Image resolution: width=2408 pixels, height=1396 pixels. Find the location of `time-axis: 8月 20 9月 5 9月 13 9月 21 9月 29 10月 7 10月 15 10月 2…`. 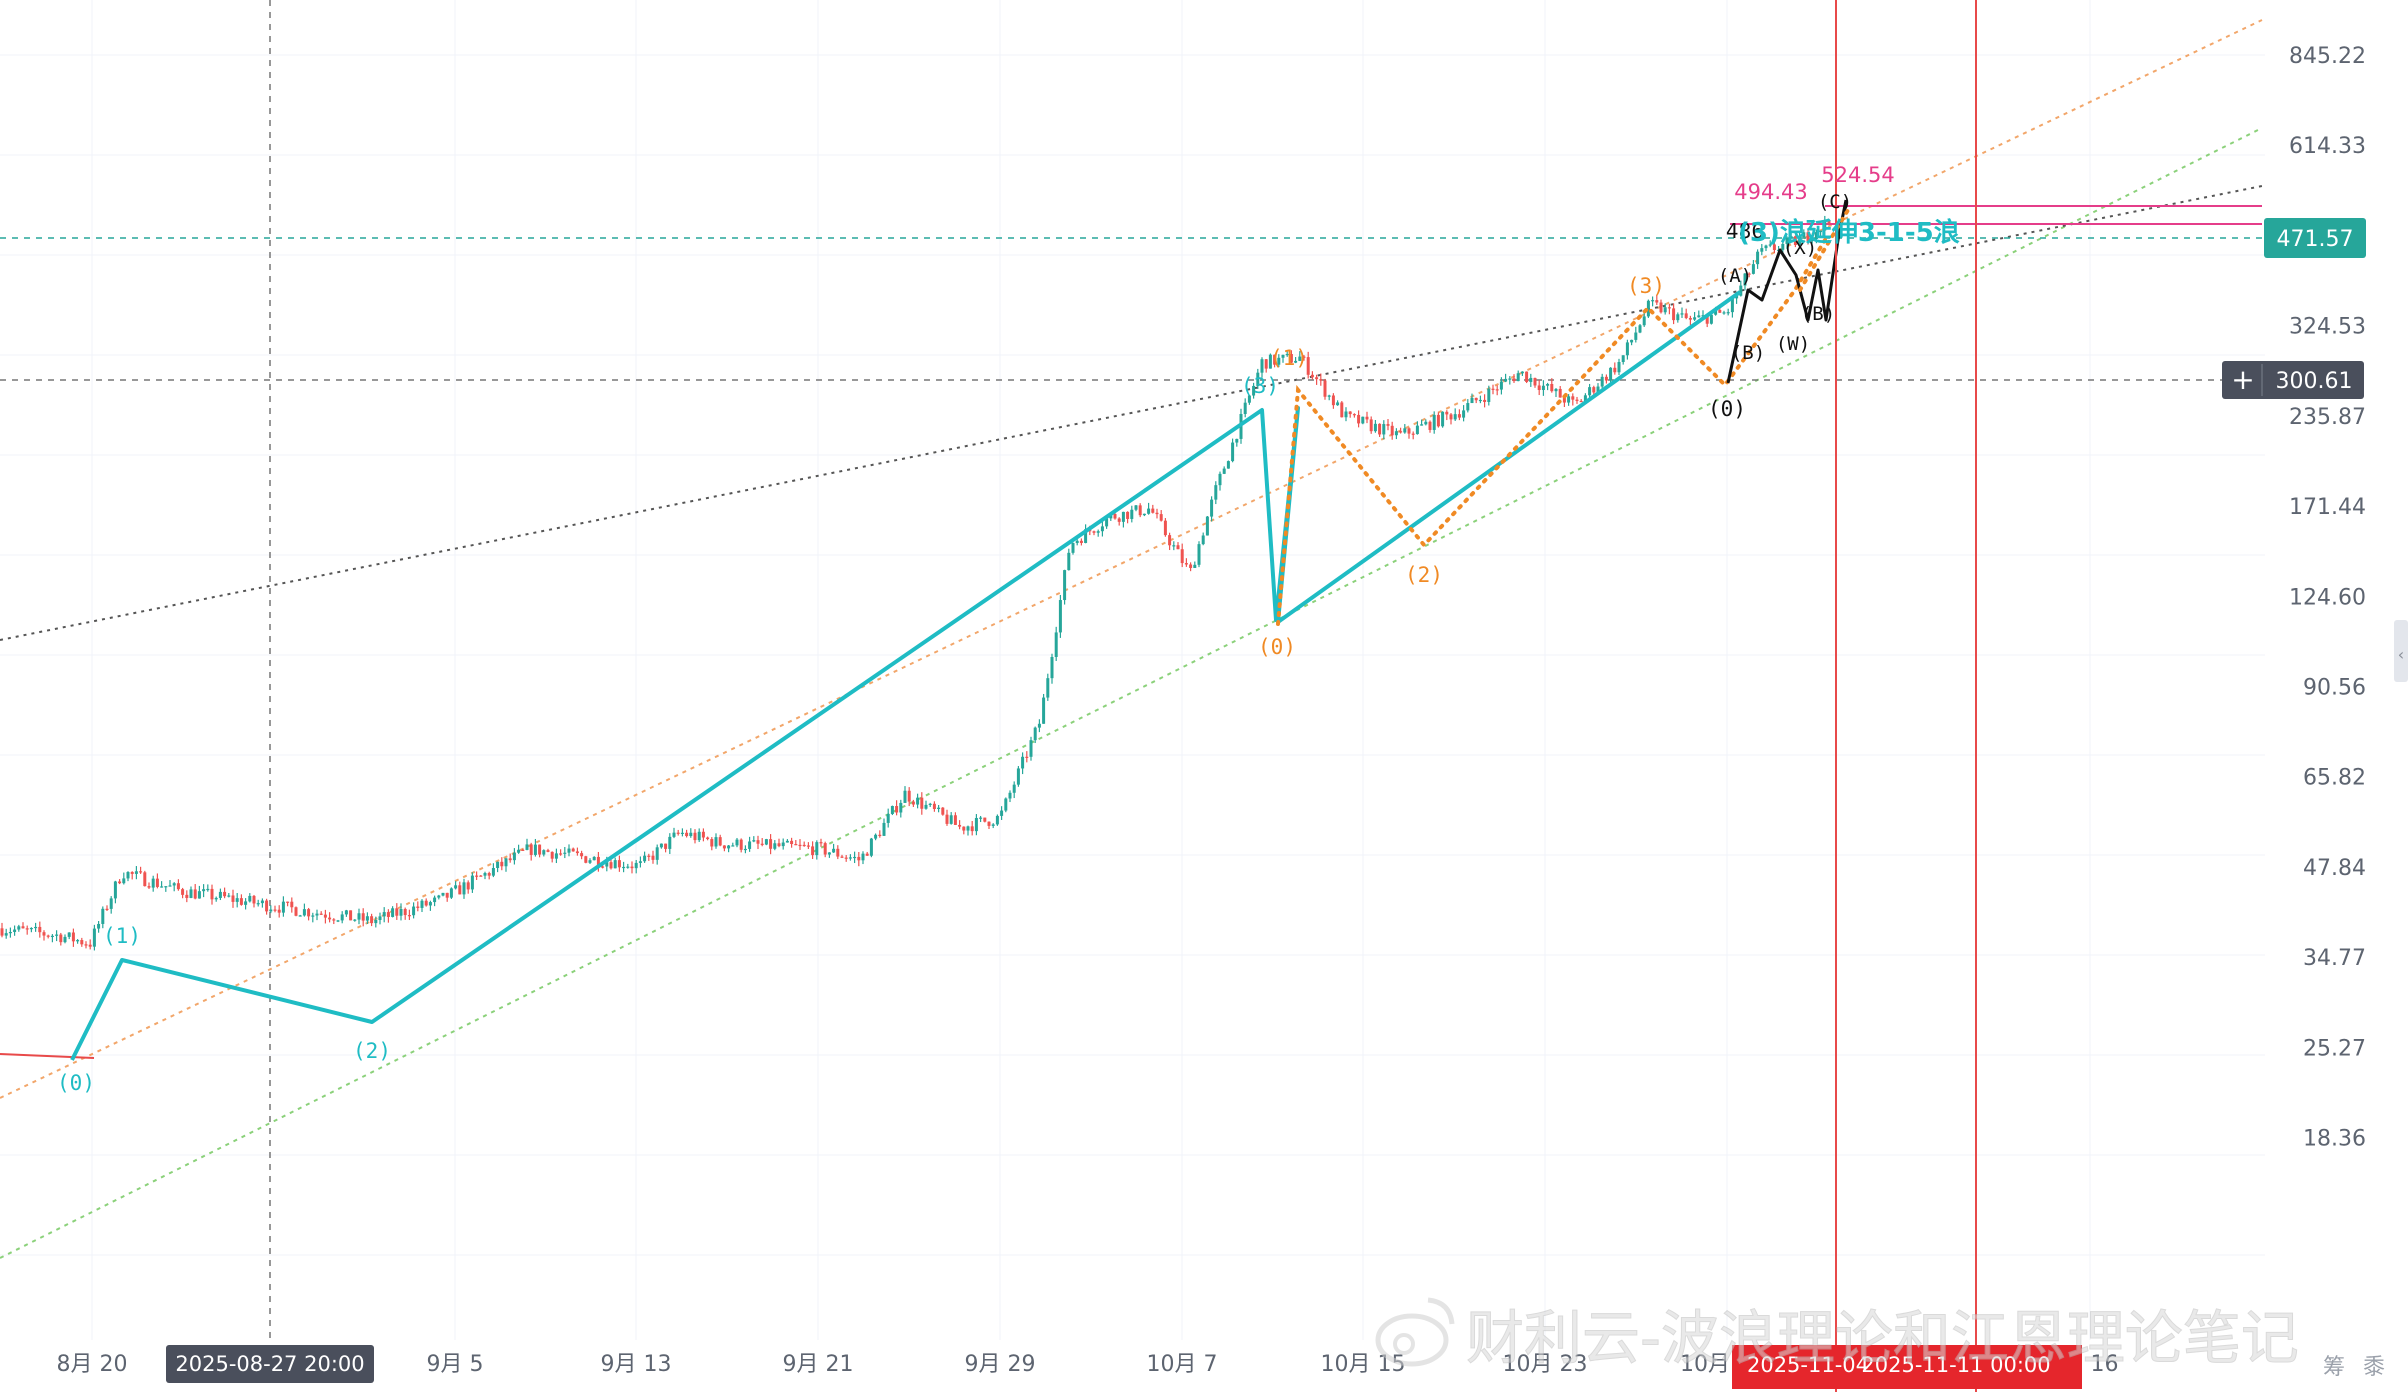

time-axis: 8月 20 9月 5 9月 13 9月 21 9月 29 10月 7 10月 15 10月 2… is located at coordinates (1088, 1364).